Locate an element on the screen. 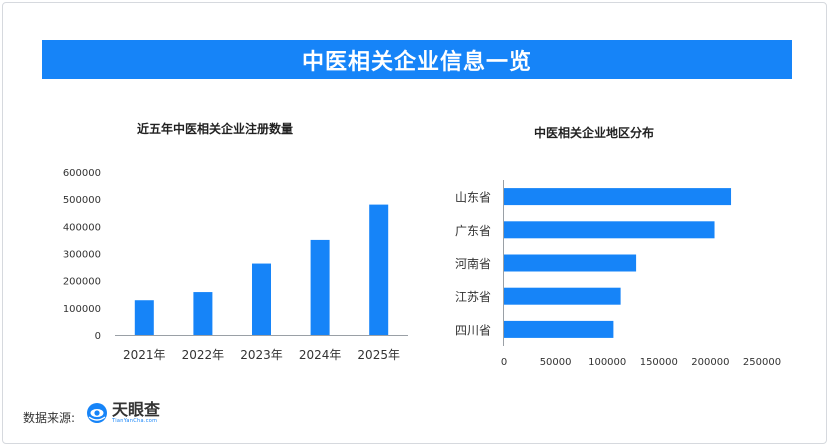 The height and width of the screenshot is (448, 831). source-logo: 天眼查 TianYanCha.com is located at coordinates (123, 413).